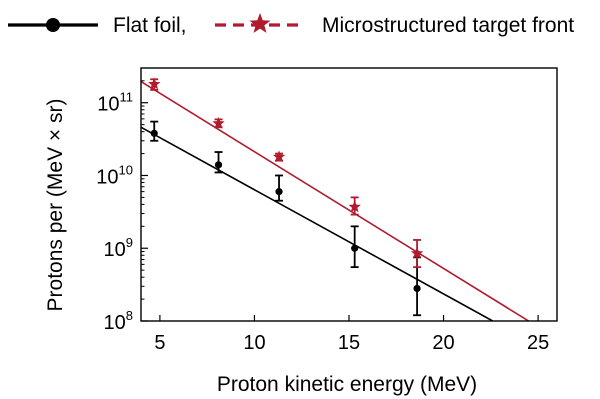 Image resolution: width=600 pixels, height=399 pixels. What do you see at coordinates (254, 343) in the screenshot?
I see `x-tick-label: 10` at bounding box center [254, 343].